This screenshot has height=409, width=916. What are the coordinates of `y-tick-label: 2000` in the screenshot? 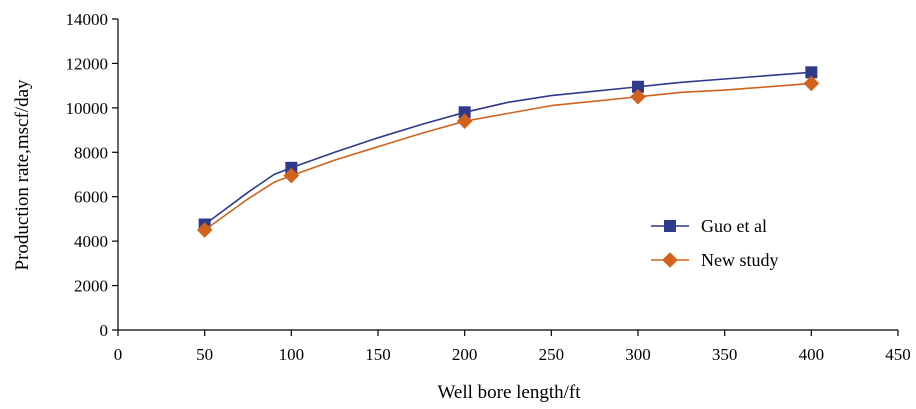 It's located at (91, 286).